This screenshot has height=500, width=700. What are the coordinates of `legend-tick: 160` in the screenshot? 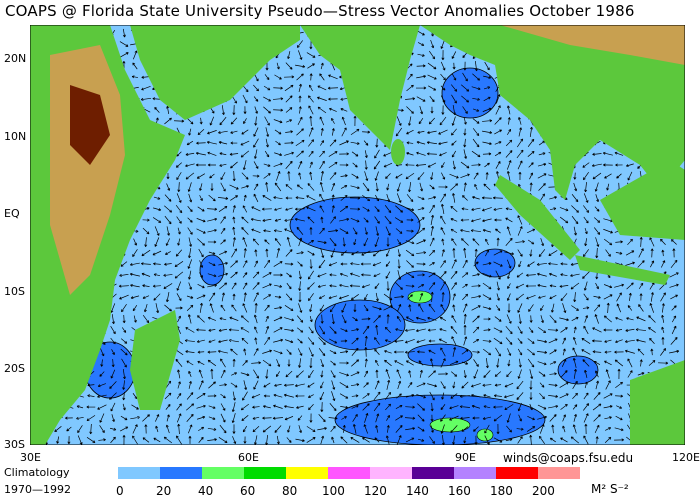 It's located at (459, 491).